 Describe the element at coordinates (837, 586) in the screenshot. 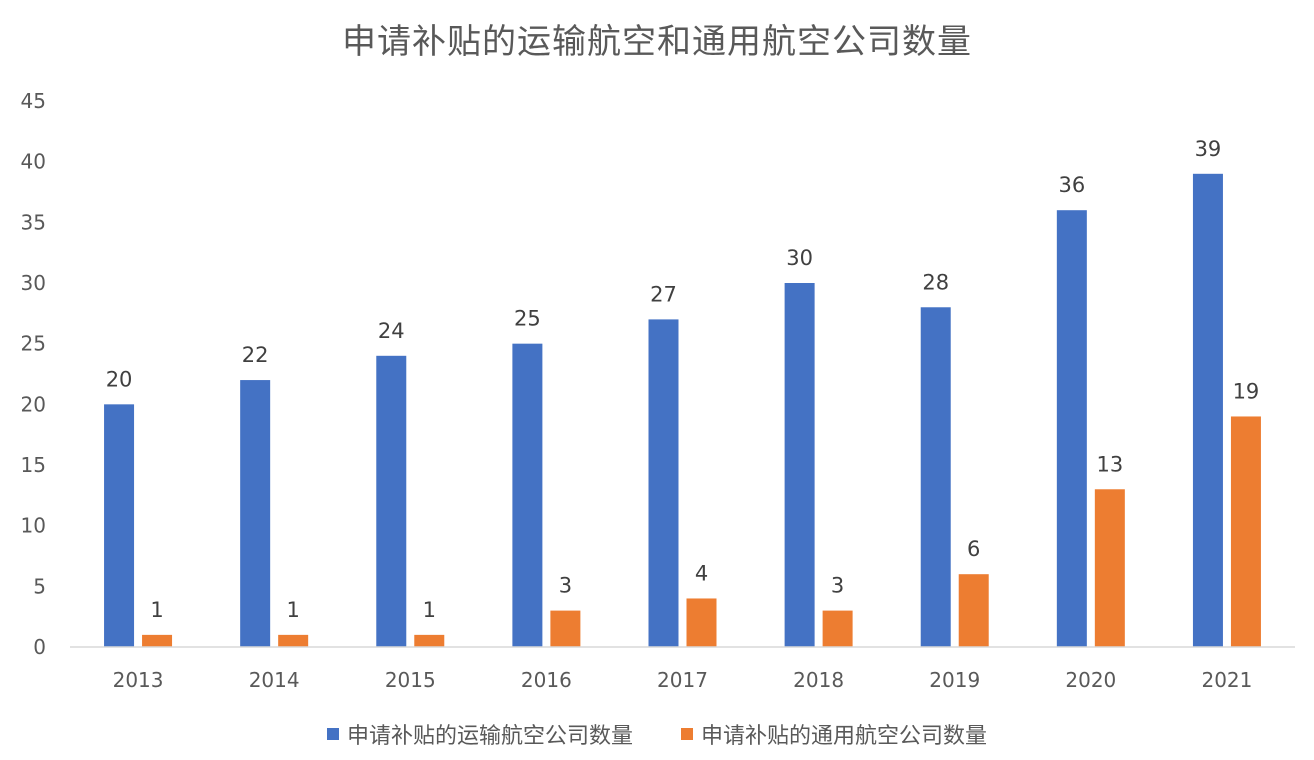

I see `data-label-general-2018: 3` at that location.